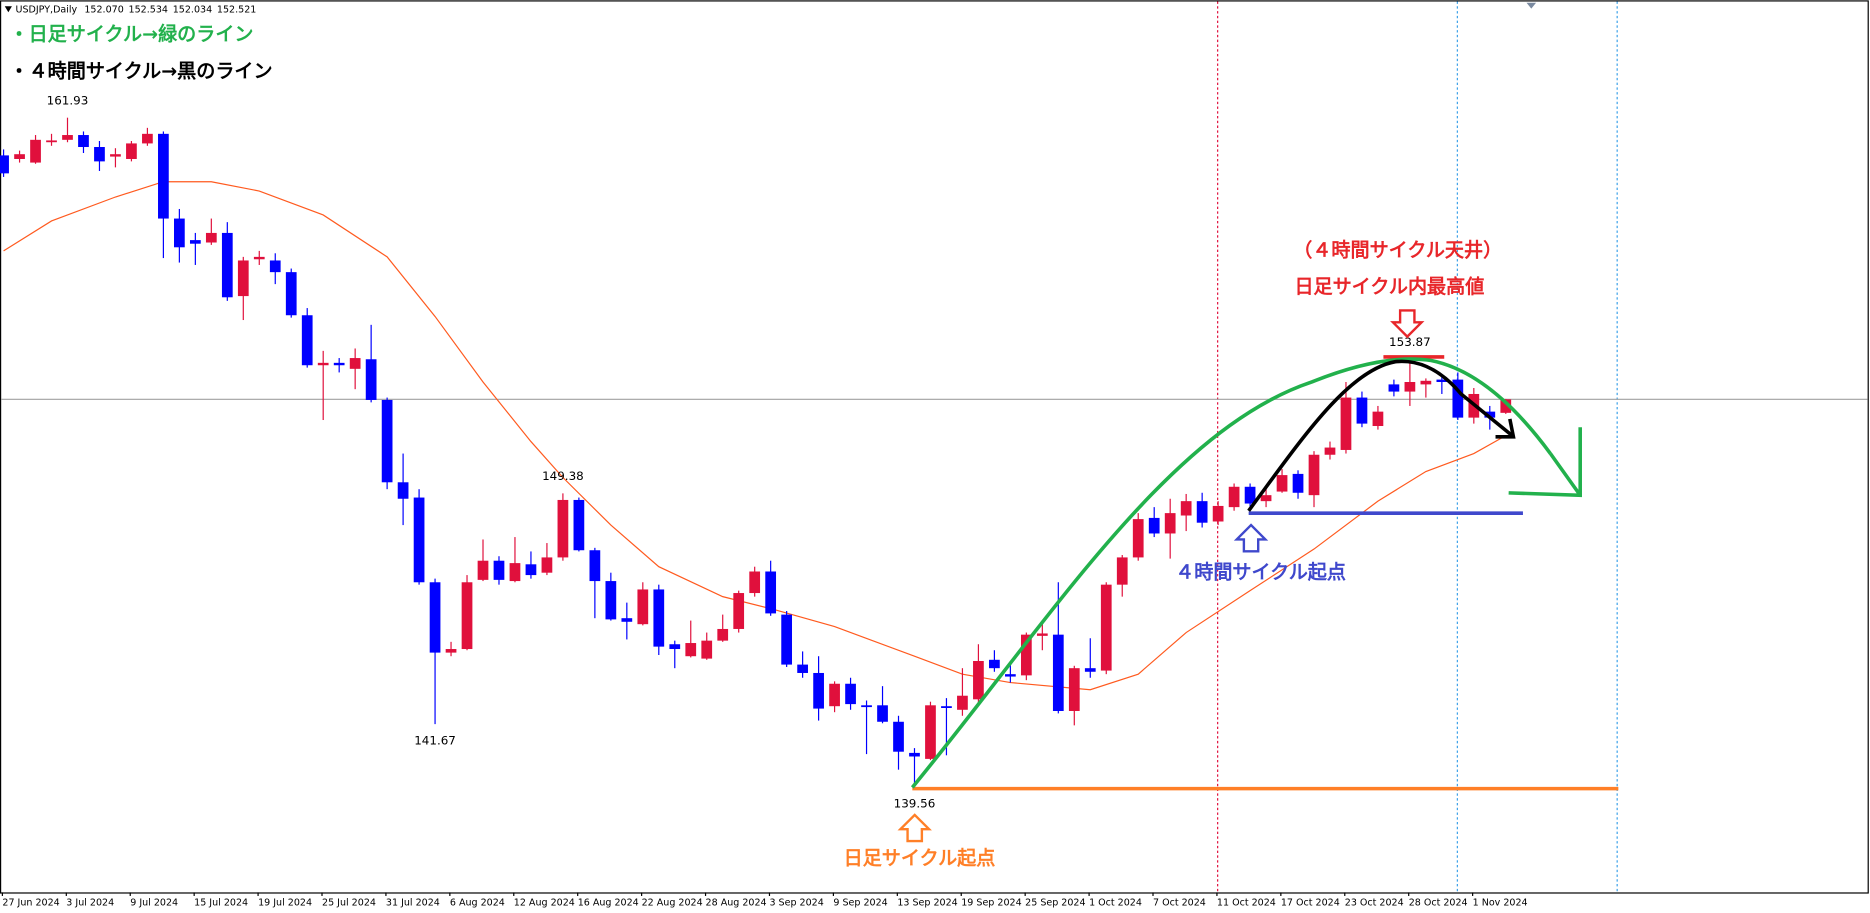 Image resolution: width=1870 pixels, height=913 pixels. Describe the element at coordinates (141, 71) in the screenshot. I see `legend-4h: ・４時間サイクル→黒のライン` at that location.